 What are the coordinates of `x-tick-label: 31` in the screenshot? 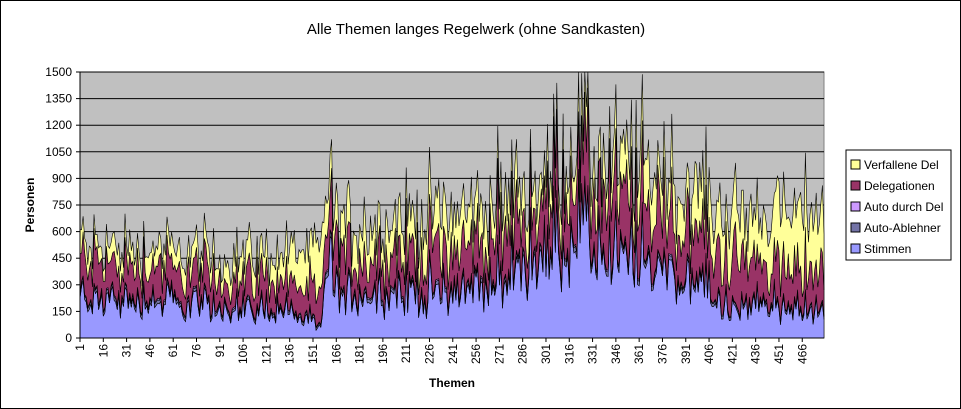 It's located at (127, 351).